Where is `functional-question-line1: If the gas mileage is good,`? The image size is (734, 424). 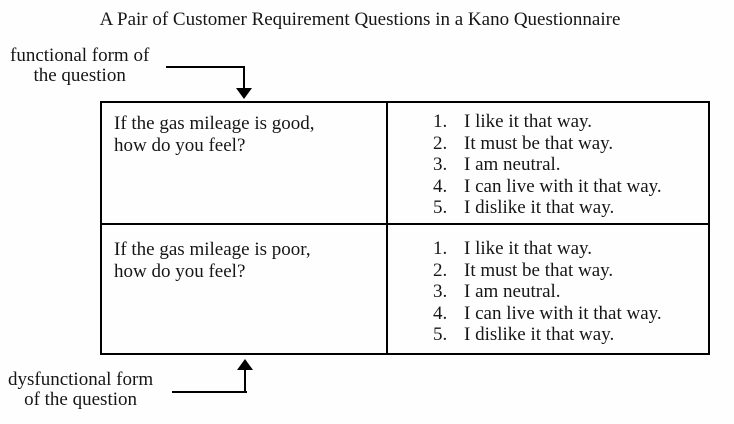 functional-question-line1: If the gas mileage is good, is located at coordinates (214, 123).